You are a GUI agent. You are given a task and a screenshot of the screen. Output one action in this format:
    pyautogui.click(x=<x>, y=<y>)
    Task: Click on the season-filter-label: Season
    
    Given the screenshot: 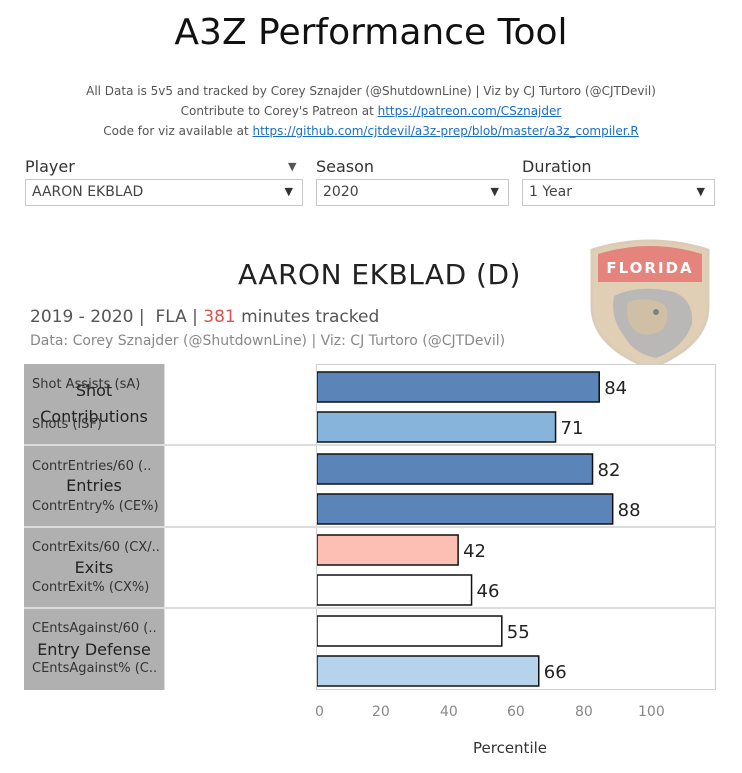 What is the action you would take?
    pyautogui.click(x=345, y=166)
    